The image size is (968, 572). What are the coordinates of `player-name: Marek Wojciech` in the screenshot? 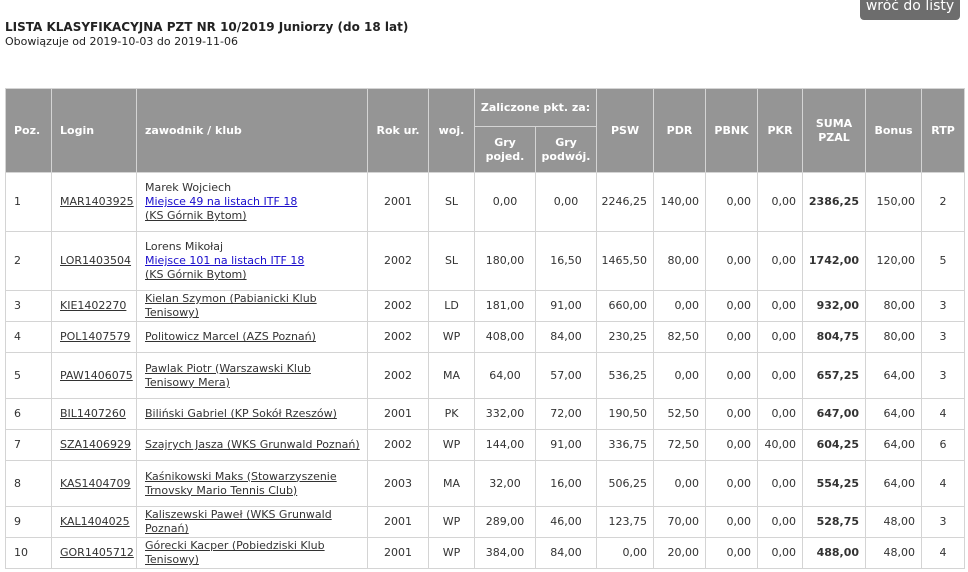 It's located at (188, 187).